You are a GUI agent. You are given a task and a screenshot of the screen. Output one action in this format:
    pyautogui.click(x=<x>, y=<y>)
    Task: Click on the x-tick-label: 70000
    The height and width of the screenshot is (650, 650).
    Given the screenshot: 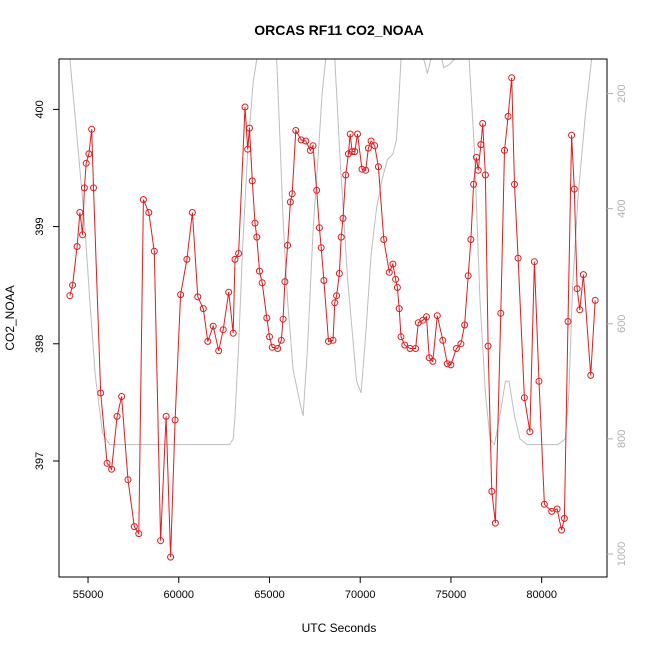 What is the action you would take?
    pyautogui.click(x=360, y=595)
    